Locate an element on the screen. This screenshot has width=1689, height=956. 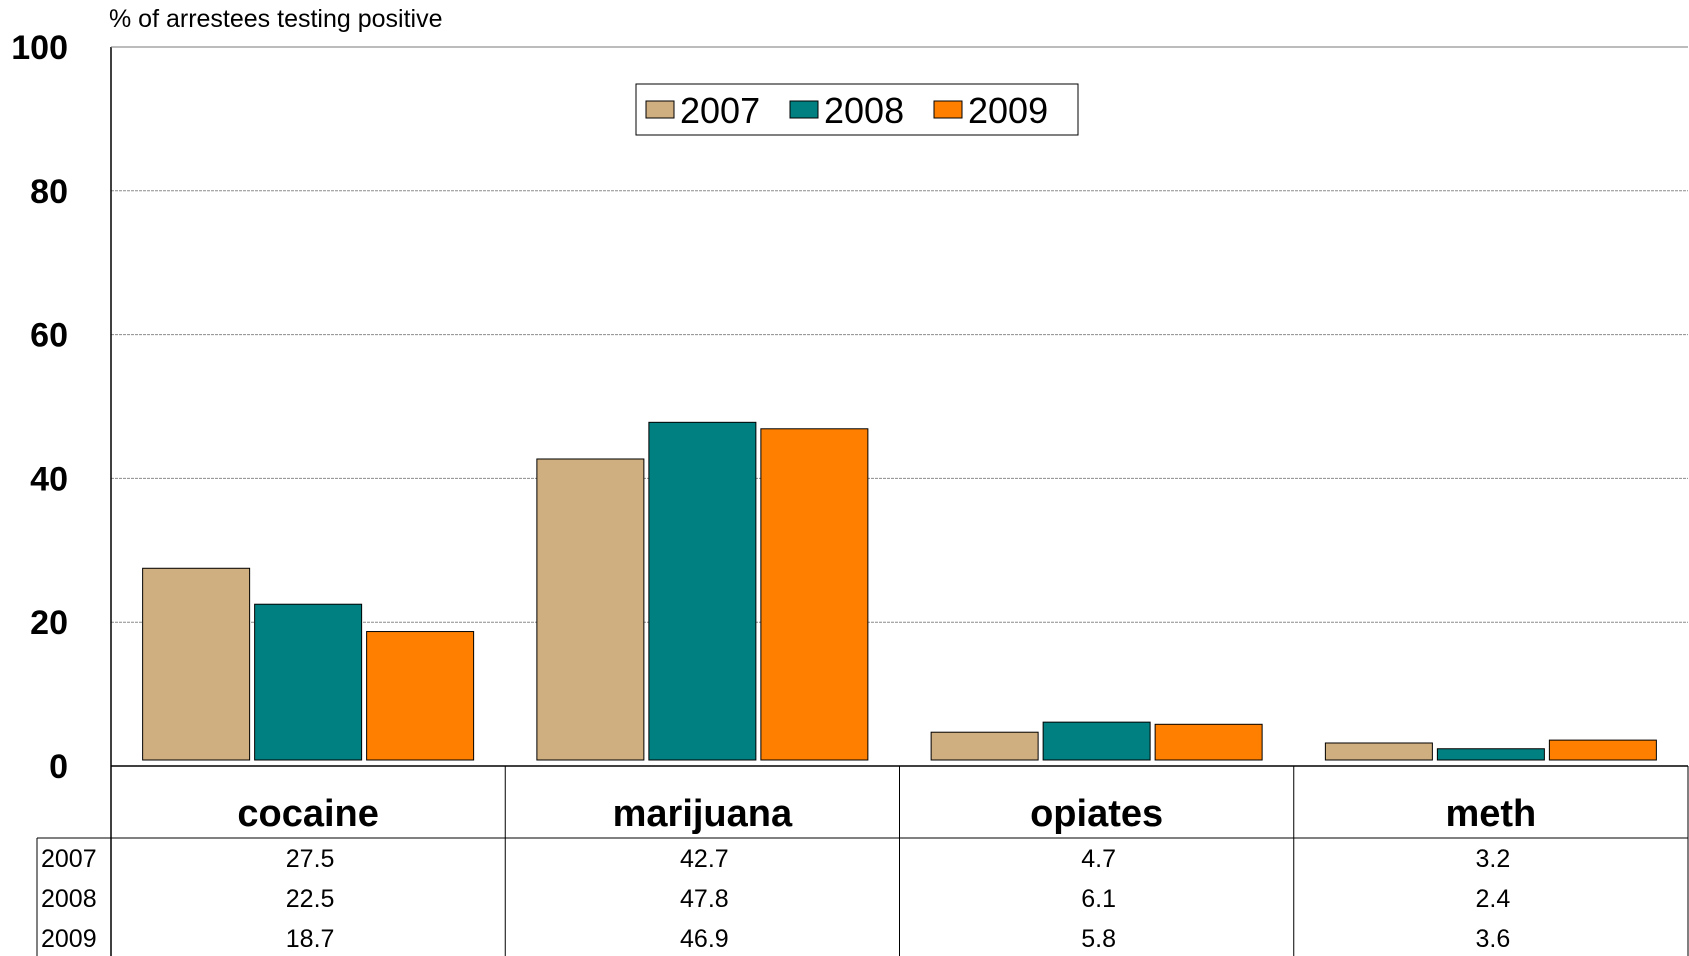
y-axis-label: % of arrestees testing positive is located at coordinates (276, 19).